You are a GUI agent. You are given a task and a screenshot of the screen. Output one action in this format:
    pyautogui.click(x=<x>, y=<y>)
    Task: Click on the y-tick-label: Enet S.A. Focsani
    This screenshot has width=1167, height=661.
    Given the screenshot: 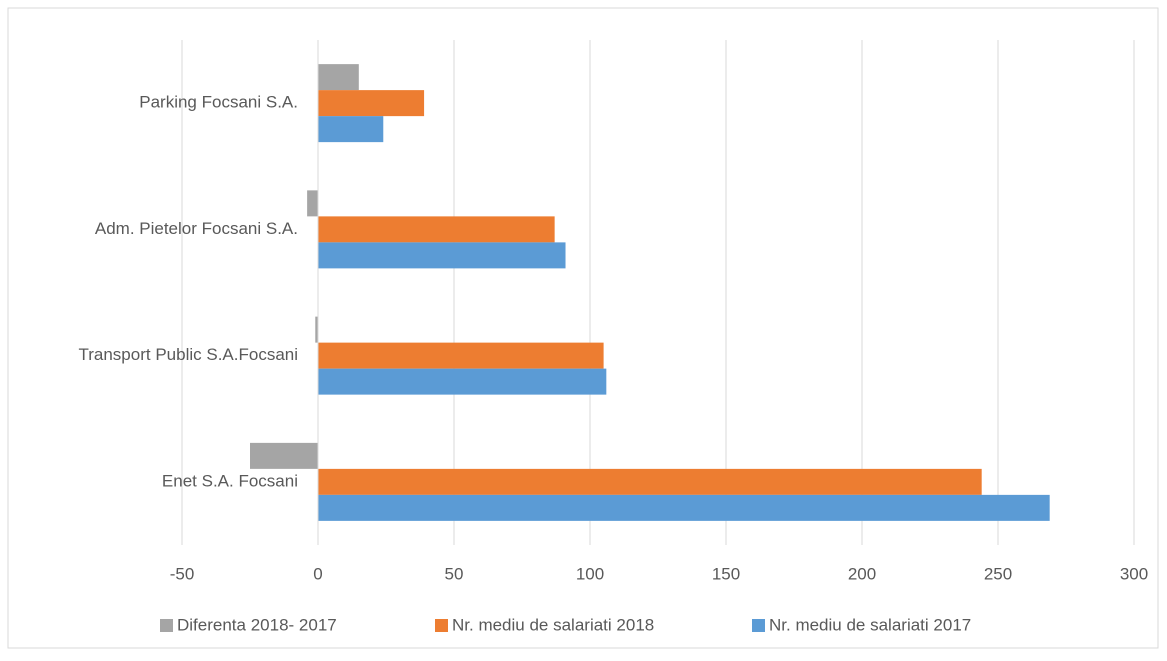 What is the action you would take?
    pyautogui.click(x=230, y=480)
    